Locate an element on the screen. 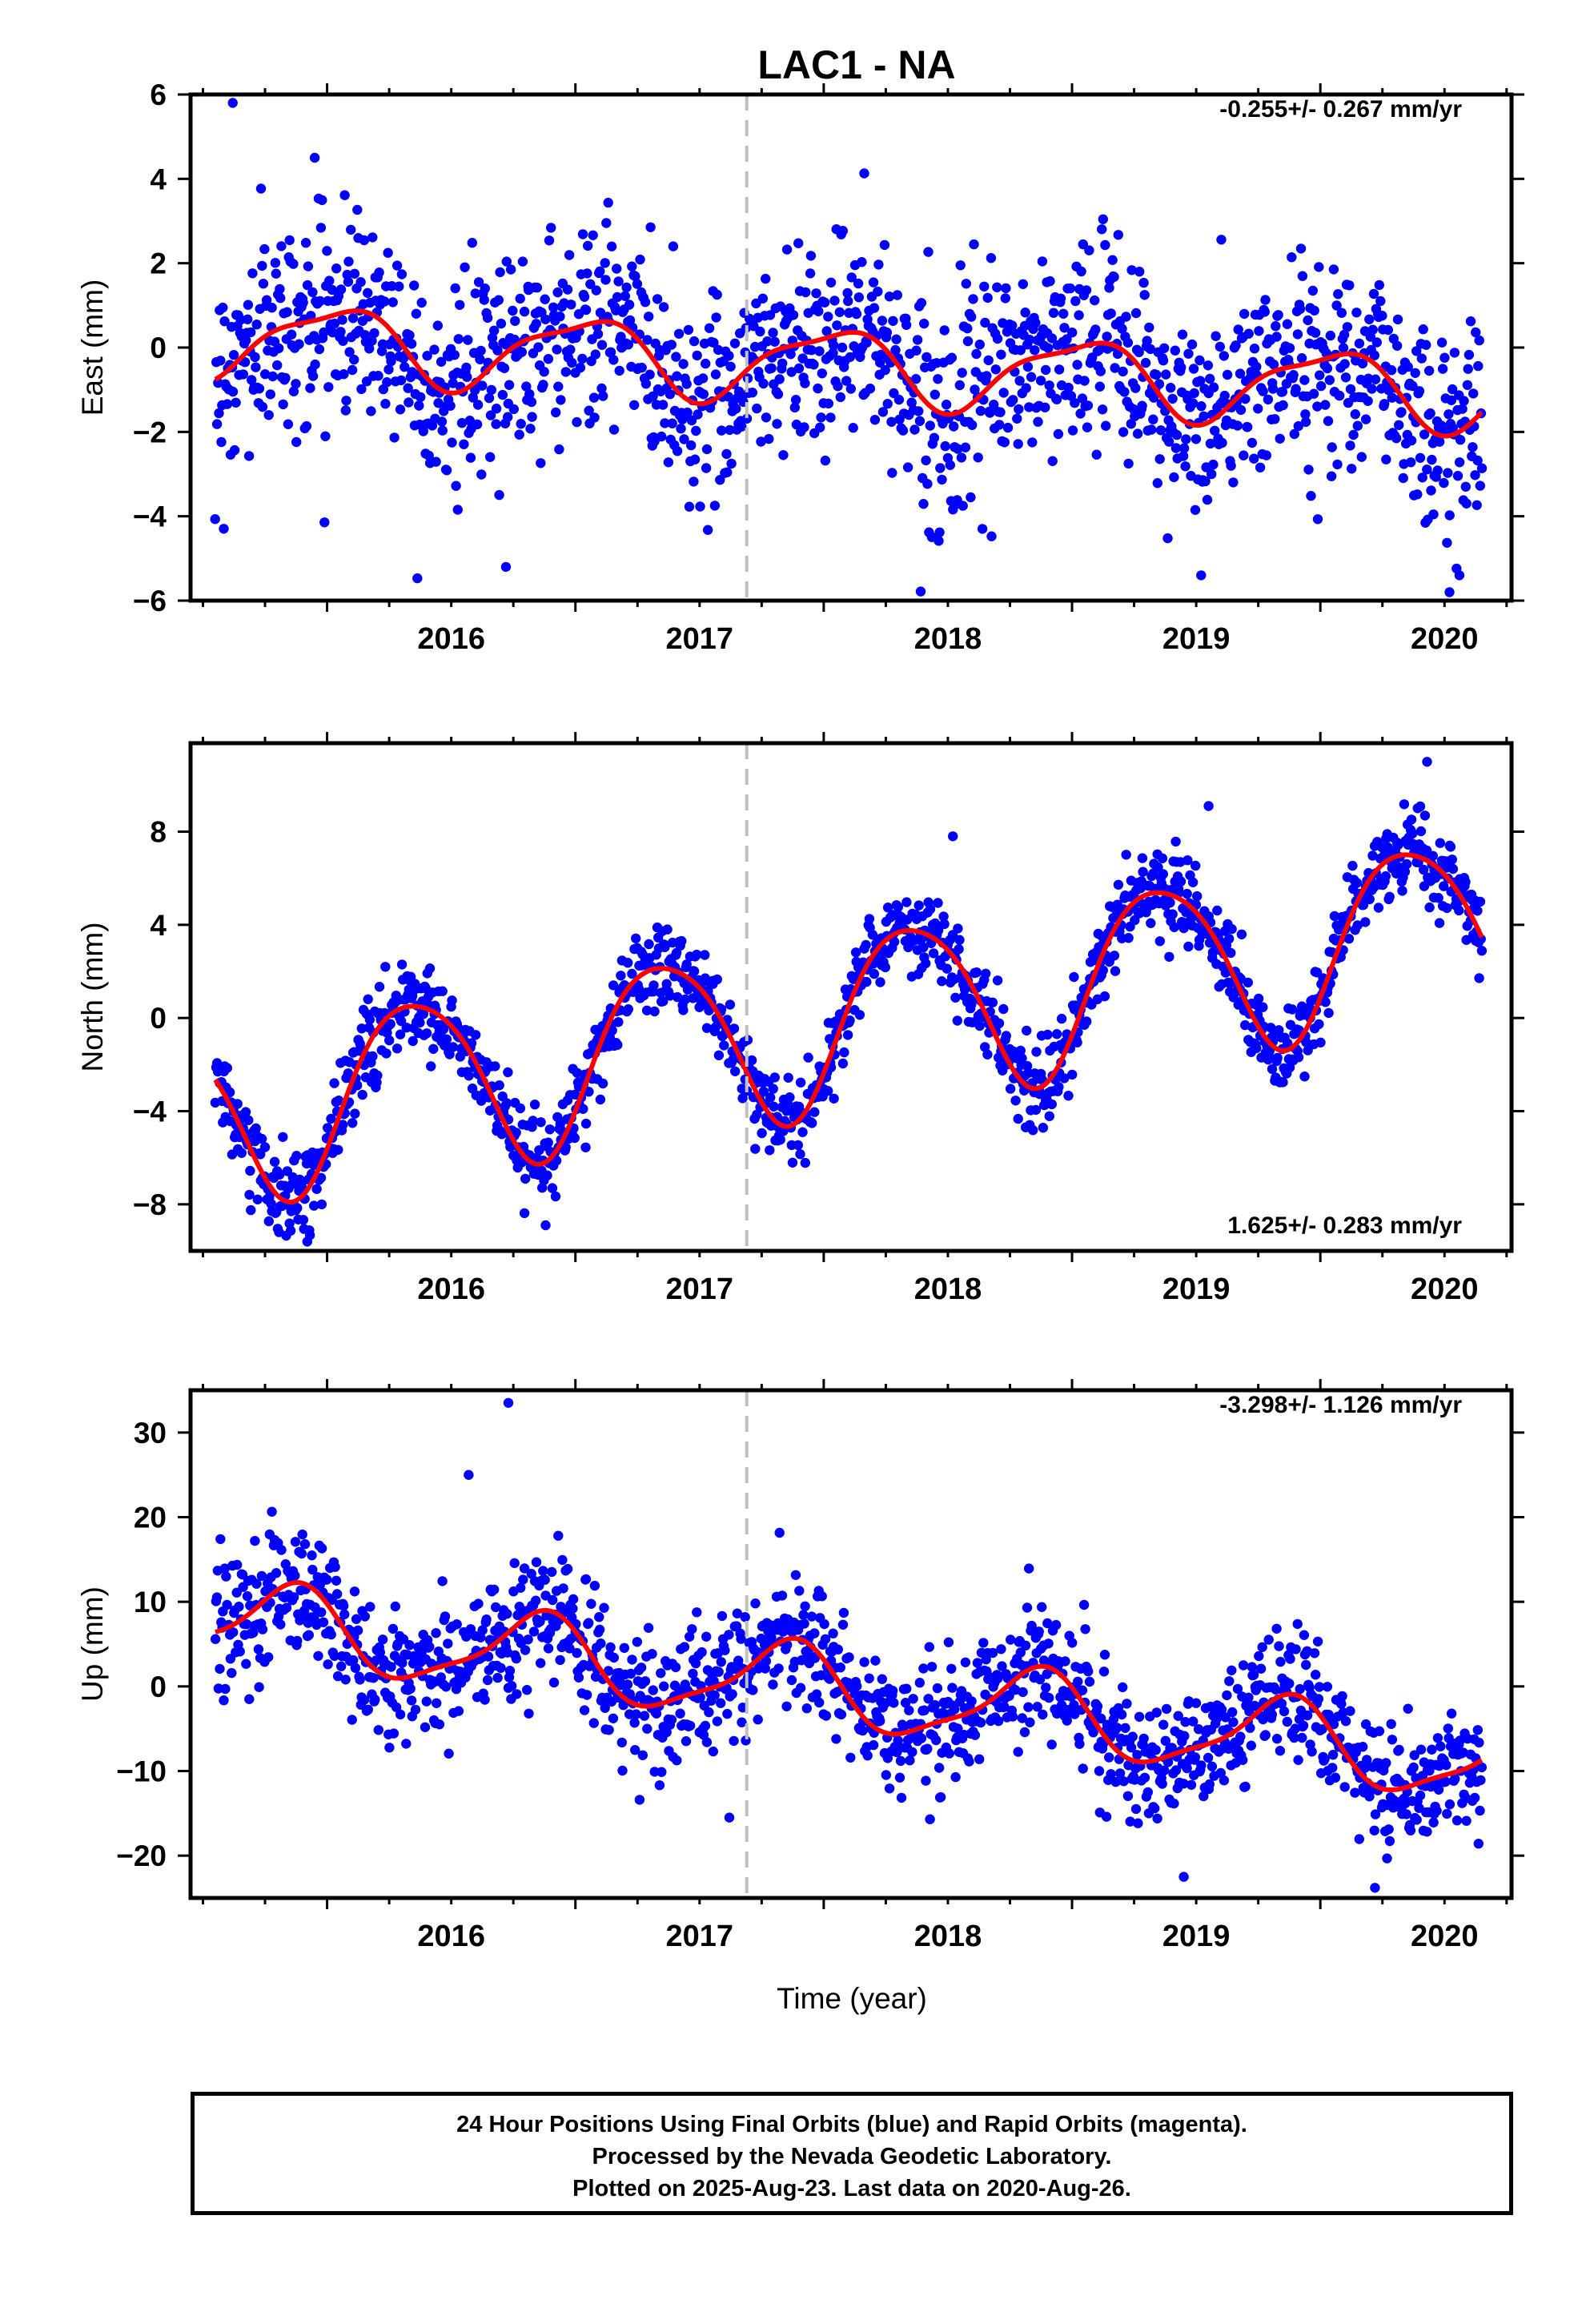 This screenshot has width=1582, height=2324. y-tick-label: −8 is located at coordinates (150, 1204).